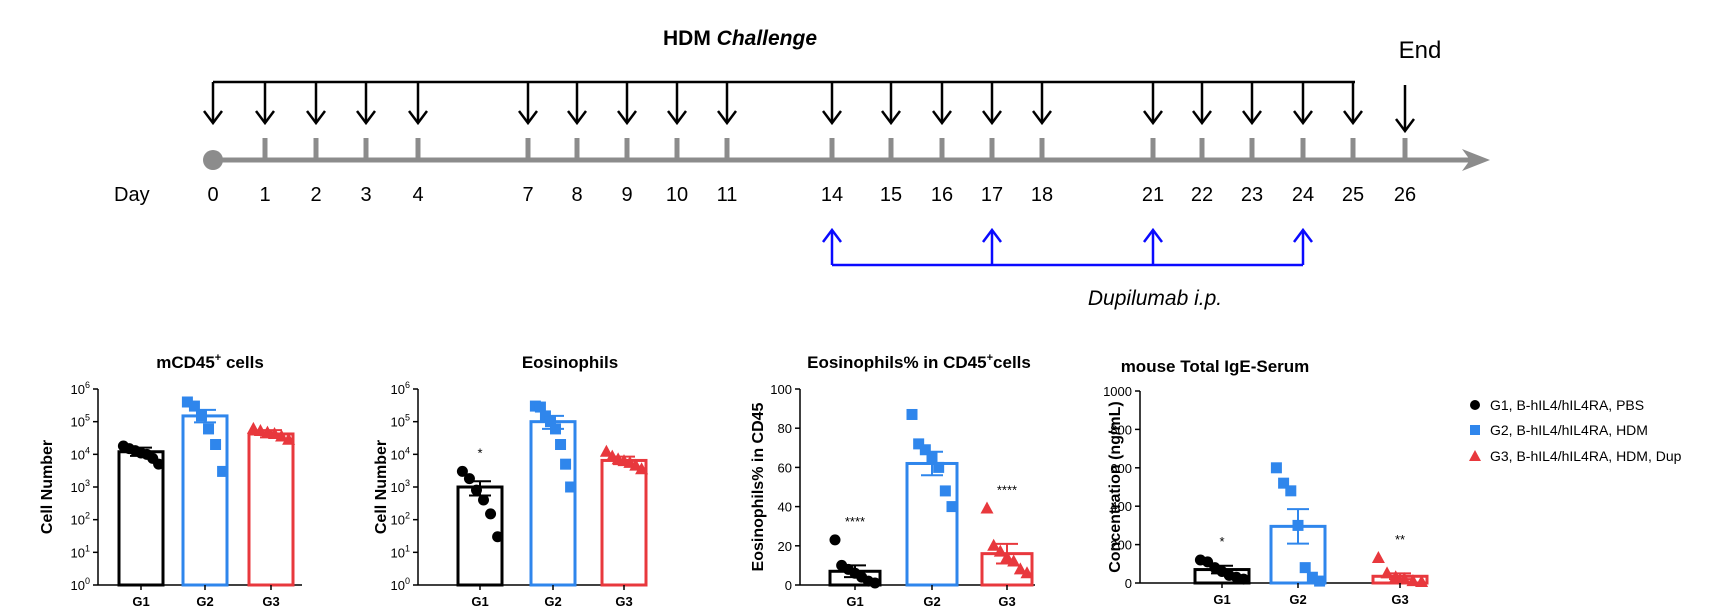 Image resolution: width=1736 pixels, height=616 pixels. I want to click on dupilumab-label: Dupilumab i.p., so click(1155, 298).